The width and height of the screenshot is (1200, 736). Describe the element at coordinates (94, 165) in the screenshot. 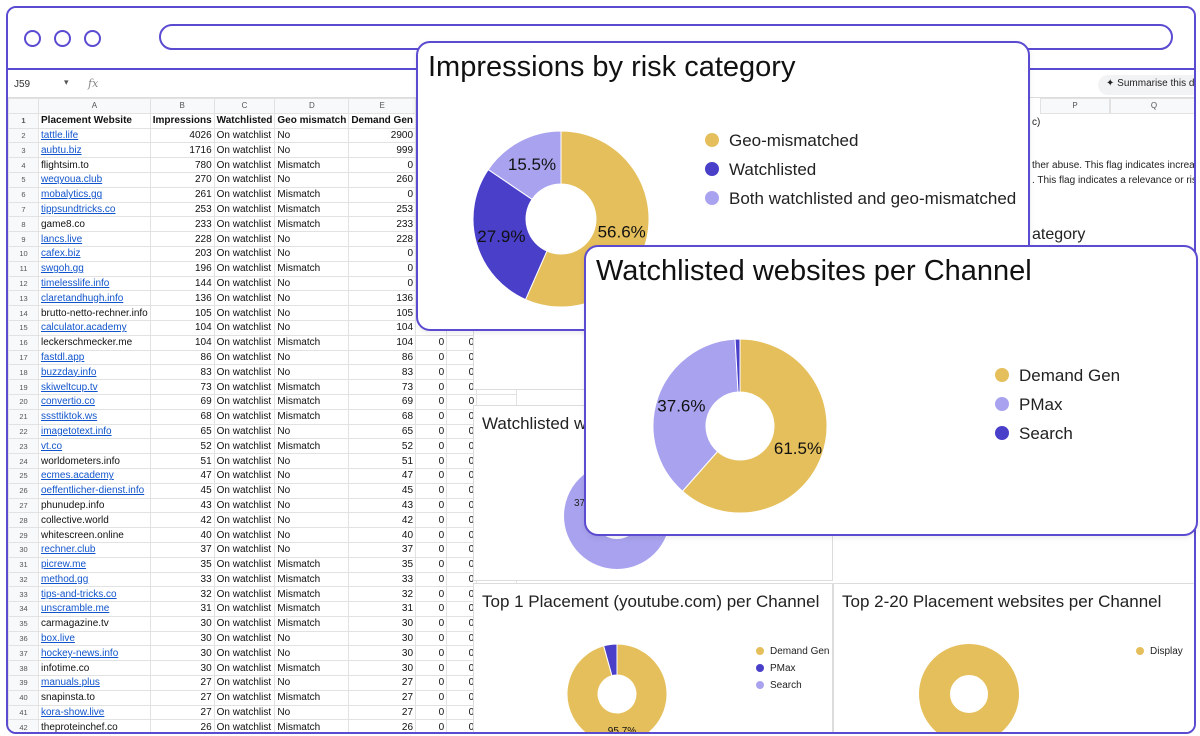

I see `table-cell: flightsim.to` at that location.